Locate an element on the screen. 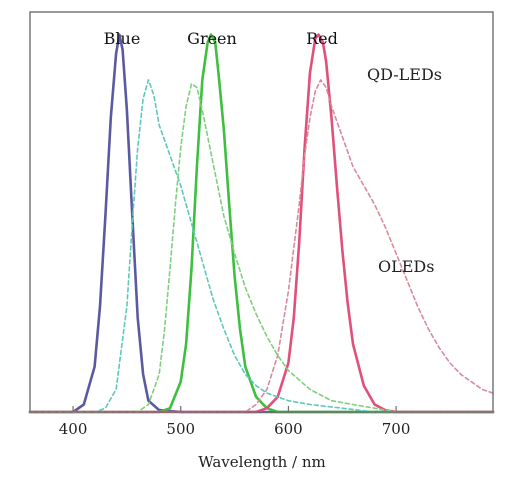  x-tick-label-500: 500 is located at coordinates (180, 429).